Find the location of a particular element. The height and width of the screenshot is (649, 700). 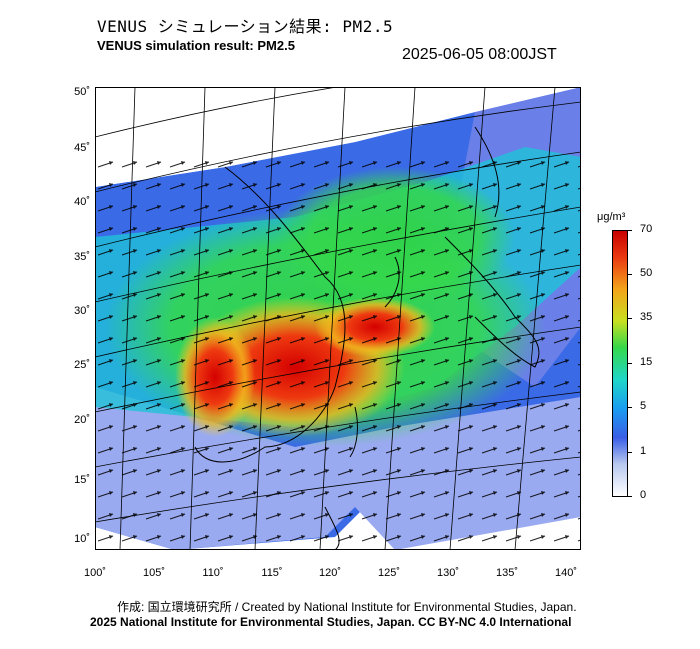

lon-label-110: 110˚ is located at coordinates (213, 573).